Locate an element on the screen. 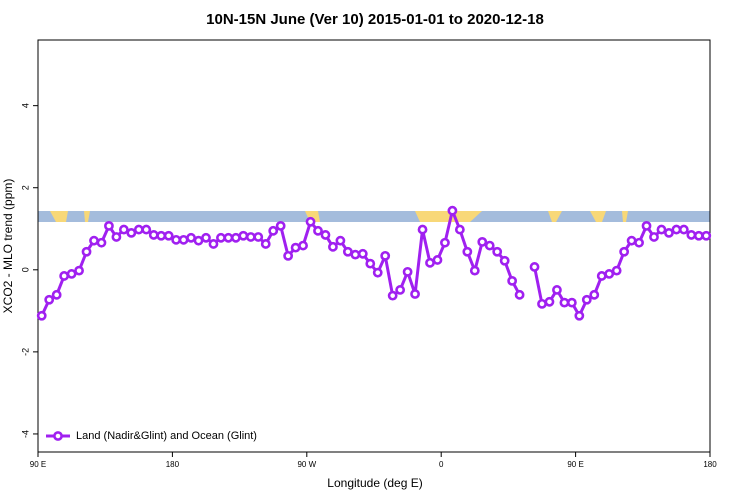 The height and width of the screenshot is (500, 750). y-tick-label: -4 is located at coordinates (25, 434).